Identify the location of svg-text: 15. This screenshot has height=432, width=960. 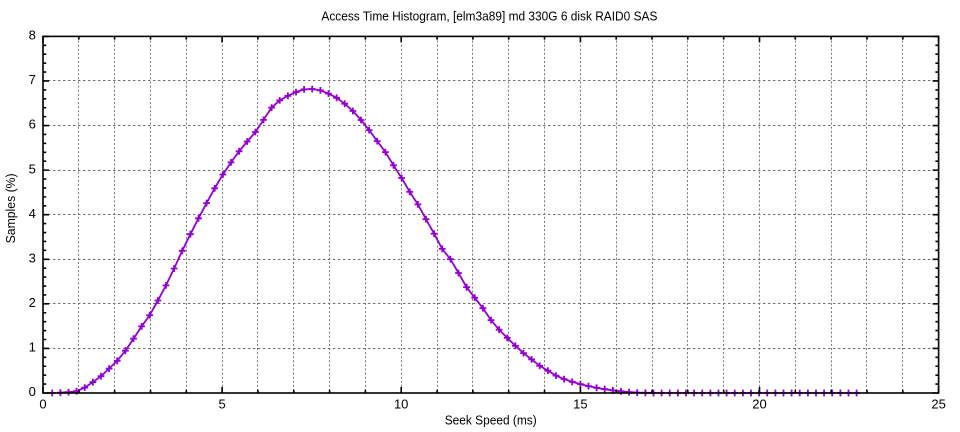
(580, 404).